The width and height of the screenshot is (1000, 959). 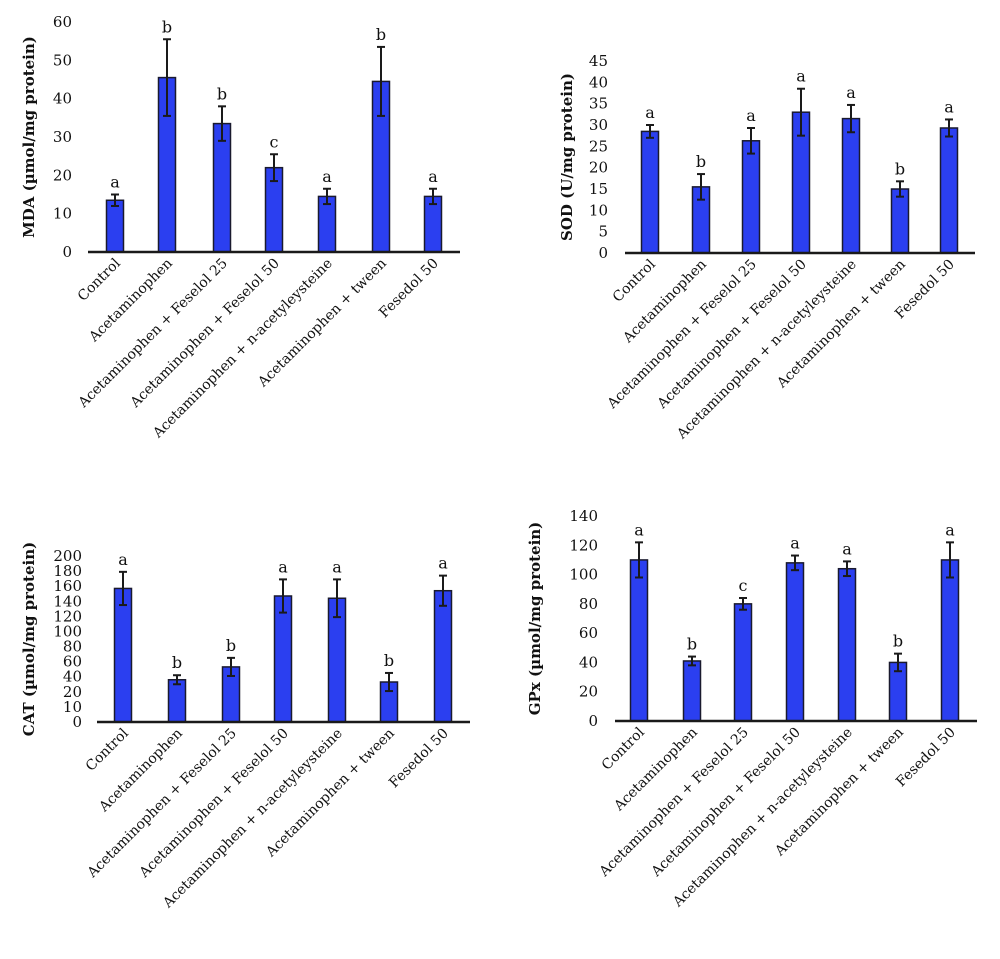 I want to click on y-tick-label: 200, so click(x=67, y=556).